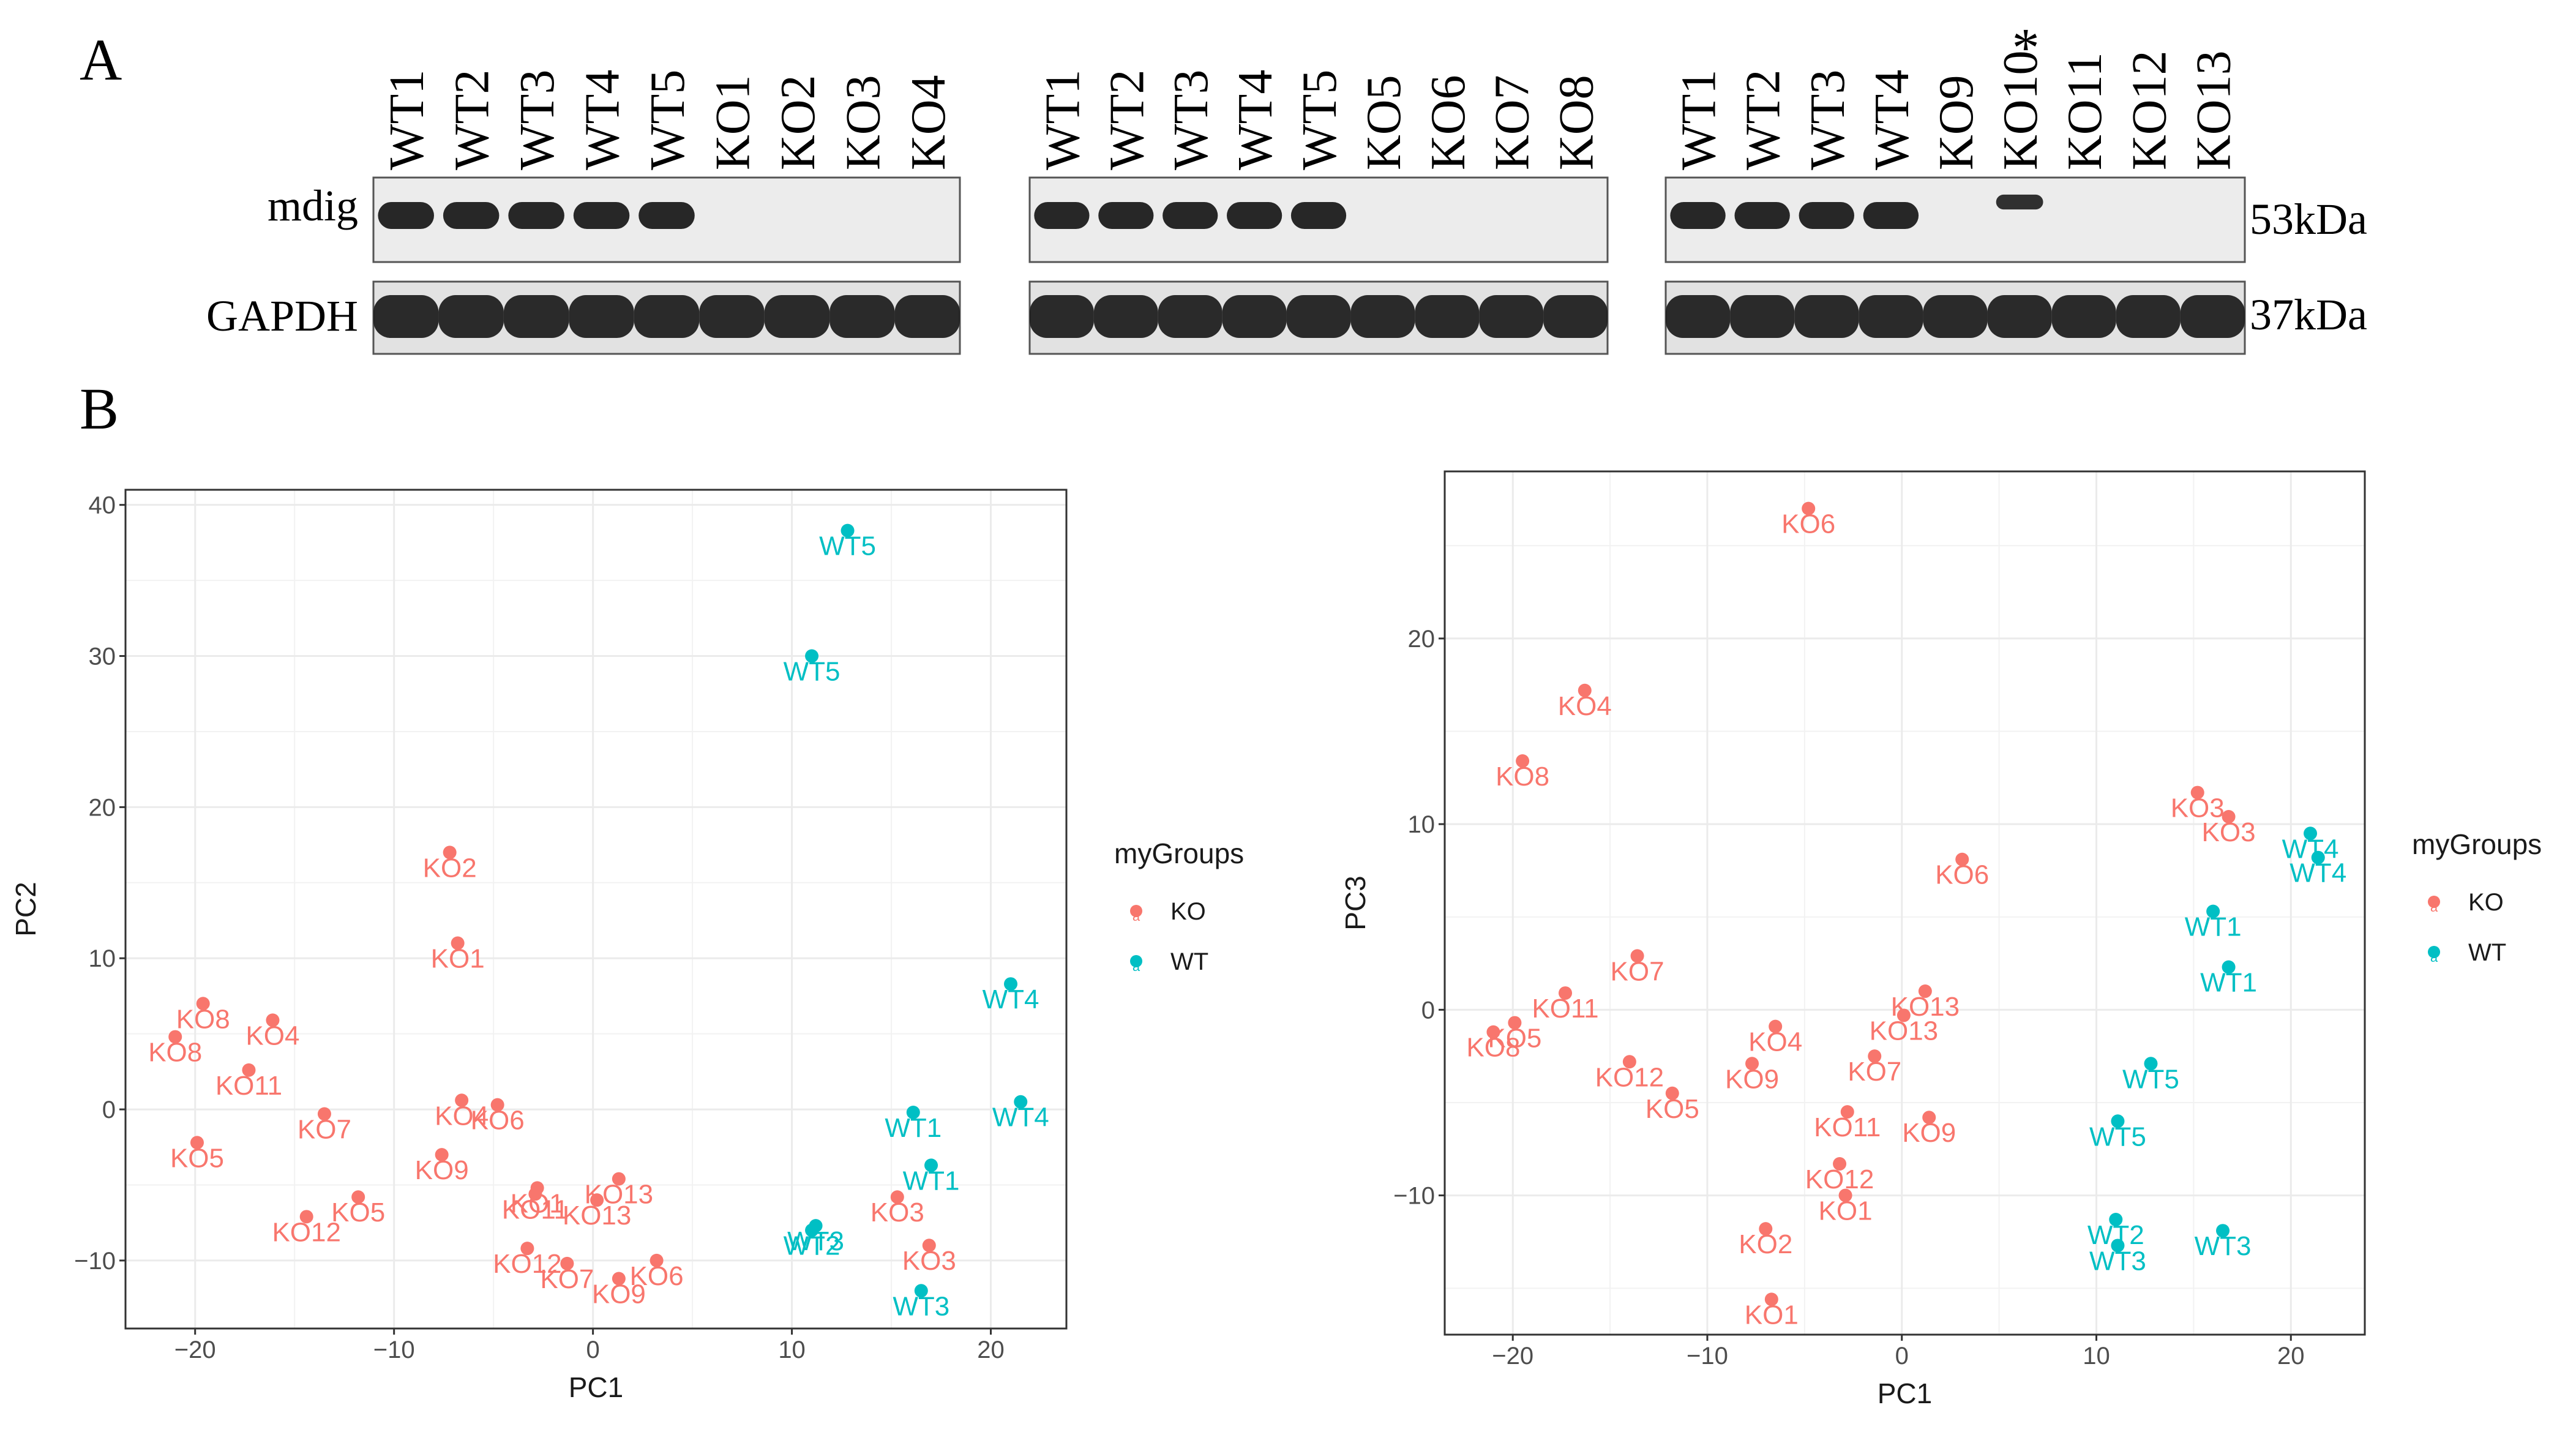 The width and height of the screenshot is (2576, 1443). Describe the element at coordinates (313, 205) in the screenshot. I see `protein-label-mdig: mdig` at that location.